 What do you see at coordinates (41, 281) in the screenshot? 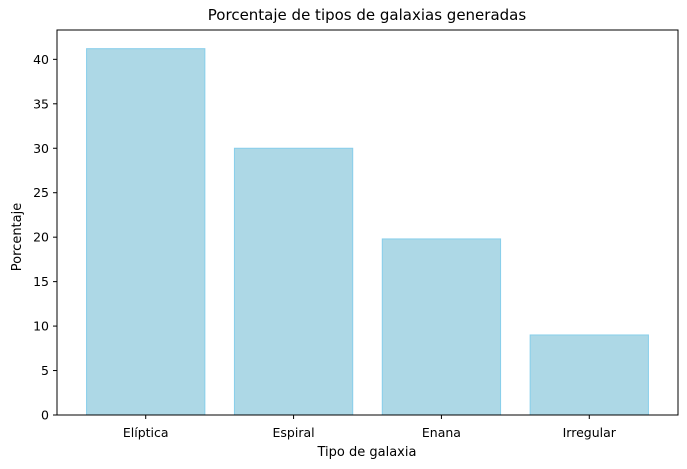
I see `y-tick-label: 15` at bounding box center [41, 281].